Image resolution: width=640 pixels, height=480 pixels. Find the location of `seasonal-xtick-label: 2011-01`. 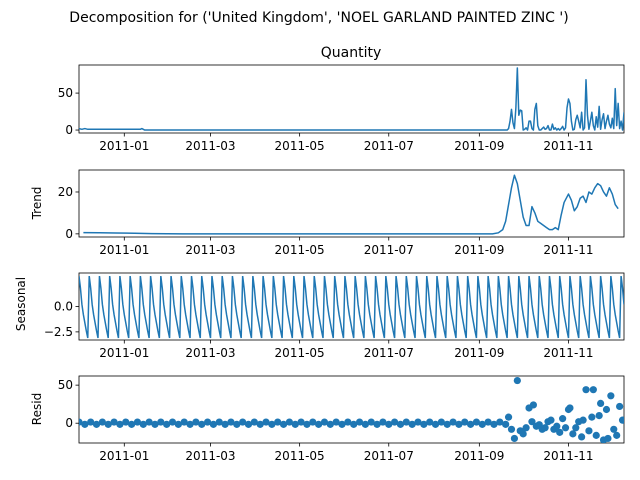

seasonal-xtick-label: 2011-01 is located at coordinates (124, 353).